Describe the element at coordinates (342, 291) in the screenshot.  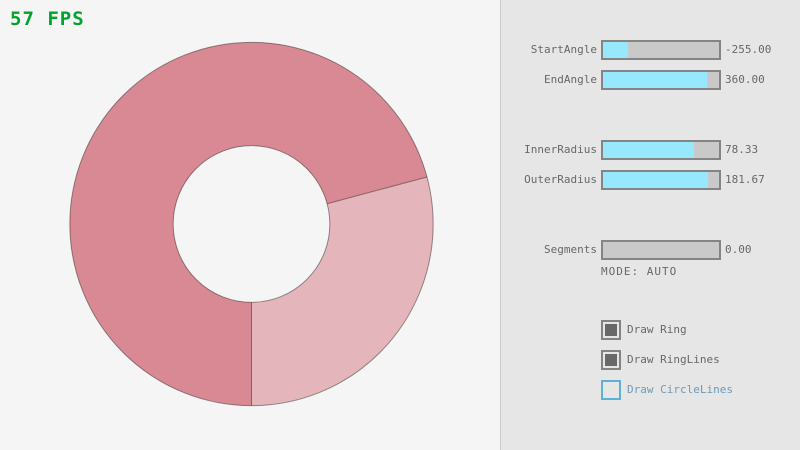
I see `ring-sector-single-pass` at that location.